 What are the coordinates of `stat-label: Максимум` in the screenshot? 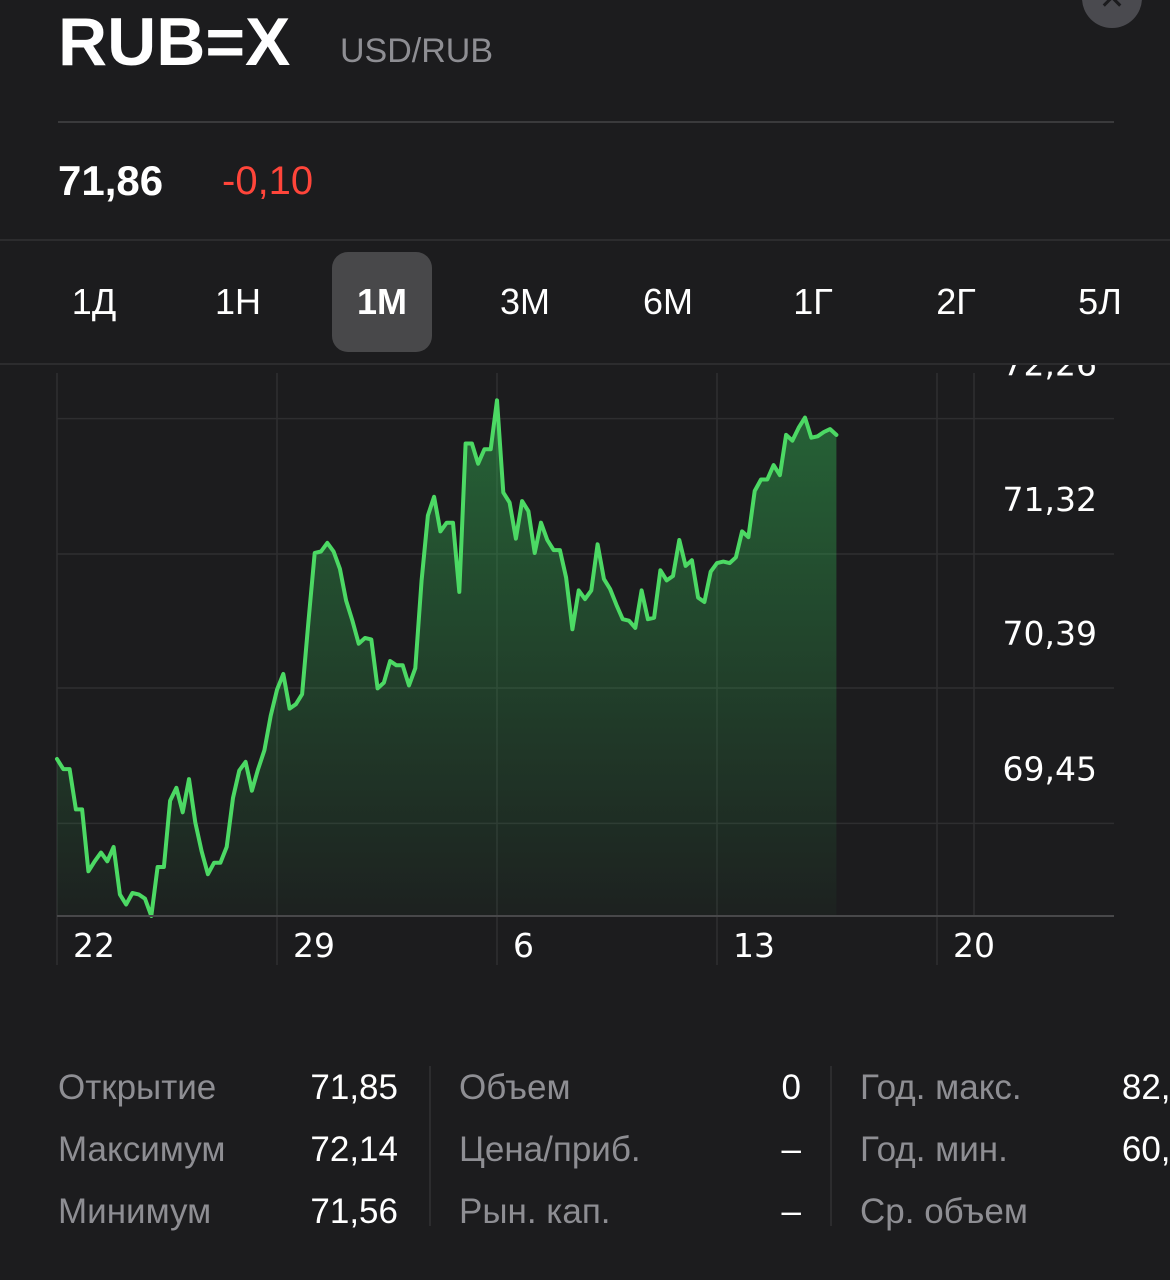 It's located at (142, 1149).